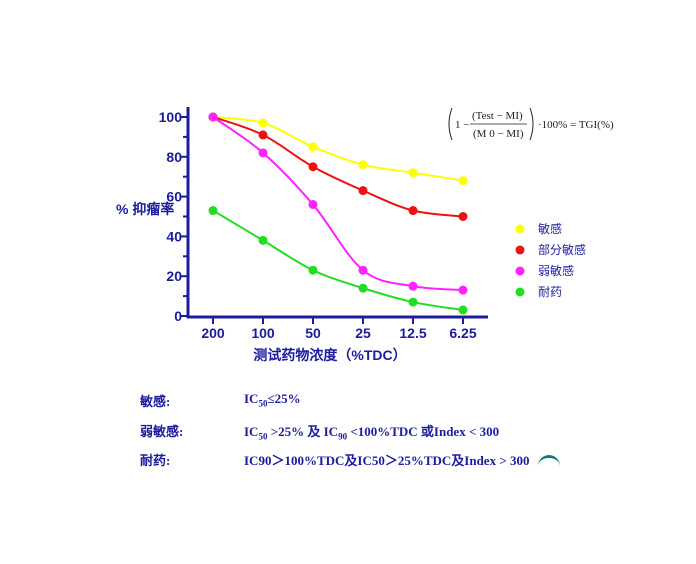  What do you see at coordinates (263, 333) in the screenshot?
I see `x-tick-label: 100` at bounding box center [263, 333].